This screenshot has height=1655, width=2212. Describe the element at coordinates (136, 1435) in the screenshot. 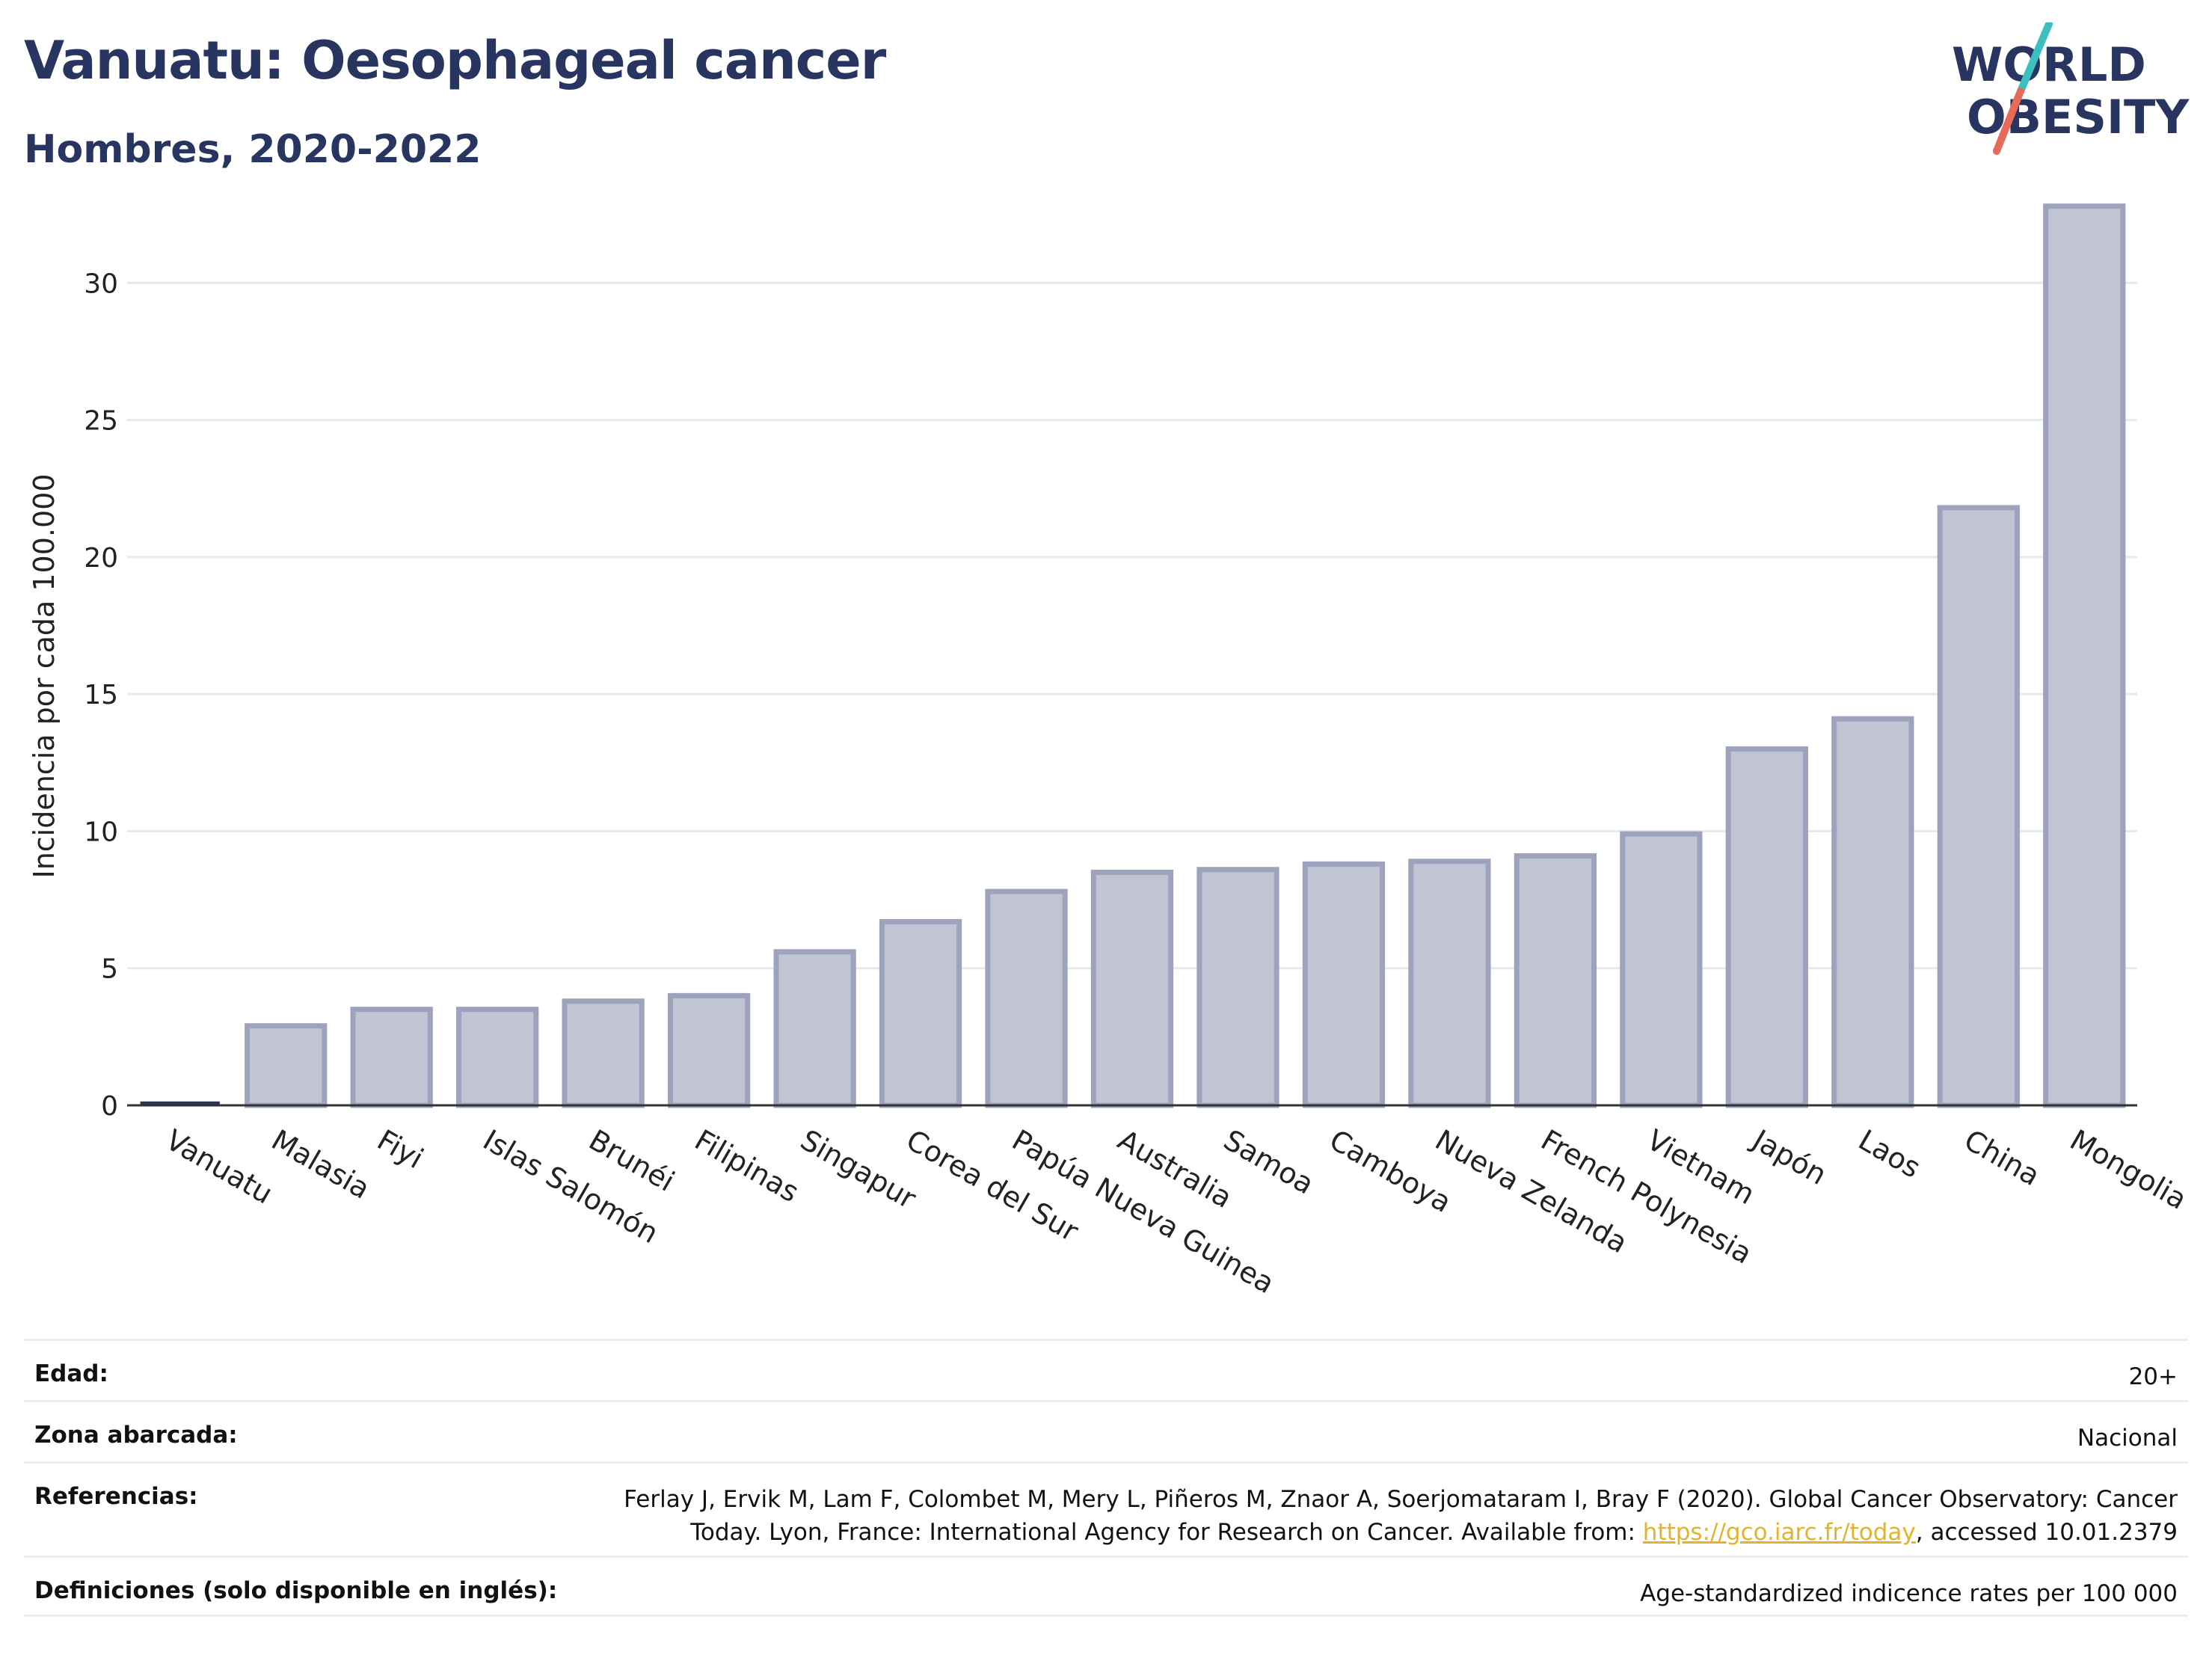

I see `zone-label: Zona abarcada:` at that location.